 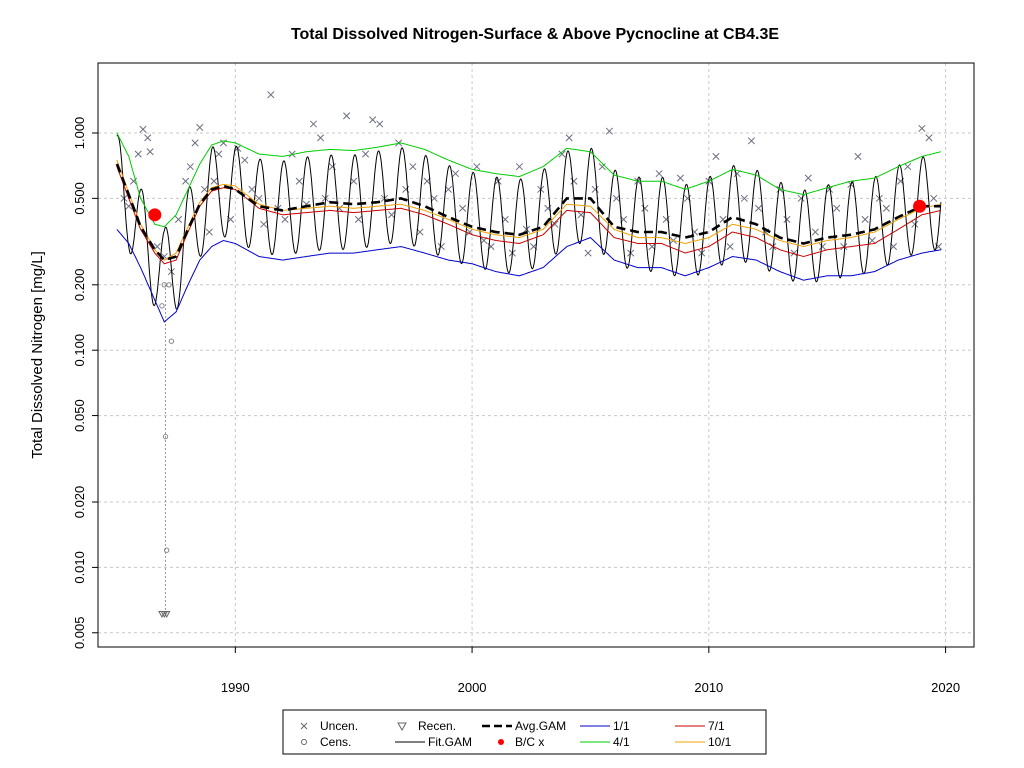 What do you see at coordinates (339, 726) in the screenshot?
I see `legend-label: Uncen.` at bounding box center [339, 726].